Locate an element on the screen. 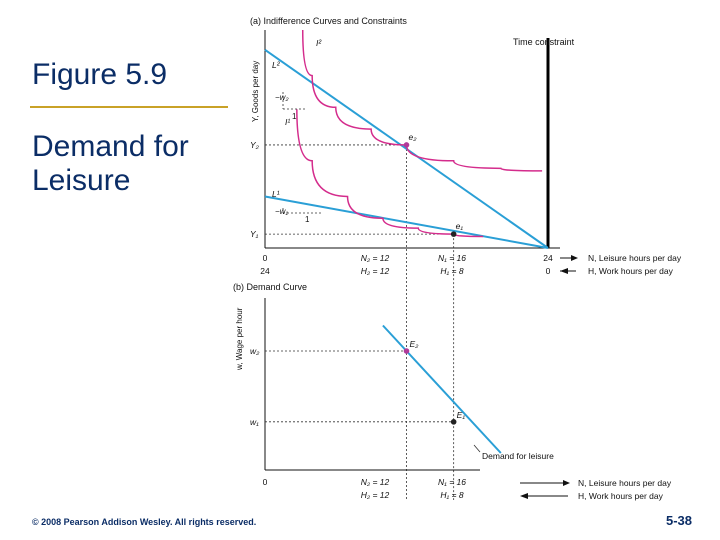  slide-subtitle: Demand for Leisure is located at coordinates (110, 163).